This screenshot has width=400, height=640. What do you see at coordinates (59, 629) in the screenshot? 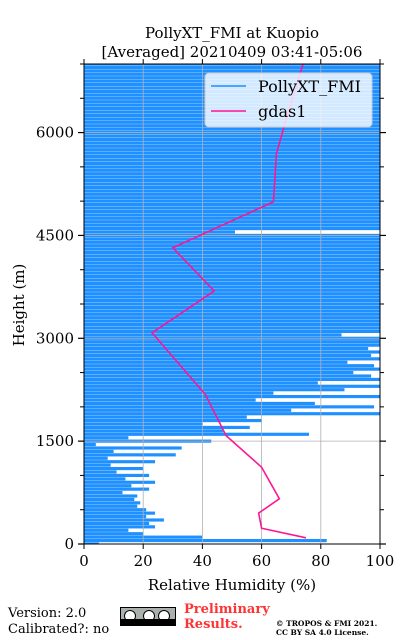
I see `calibrated-text: Calibrated?: no` at bounding box center [59, 629].